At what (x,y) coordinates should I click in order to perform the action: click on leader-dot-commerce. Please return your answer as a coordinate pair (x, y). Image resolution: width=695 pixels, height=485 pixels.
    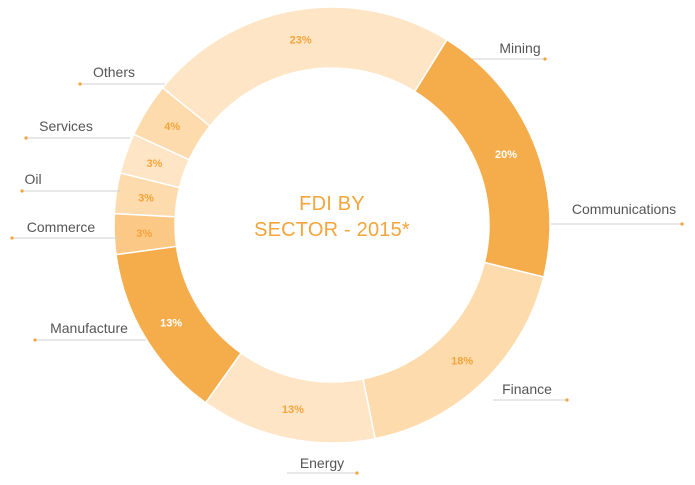
    Looking at the image, I should click on (12, 238).